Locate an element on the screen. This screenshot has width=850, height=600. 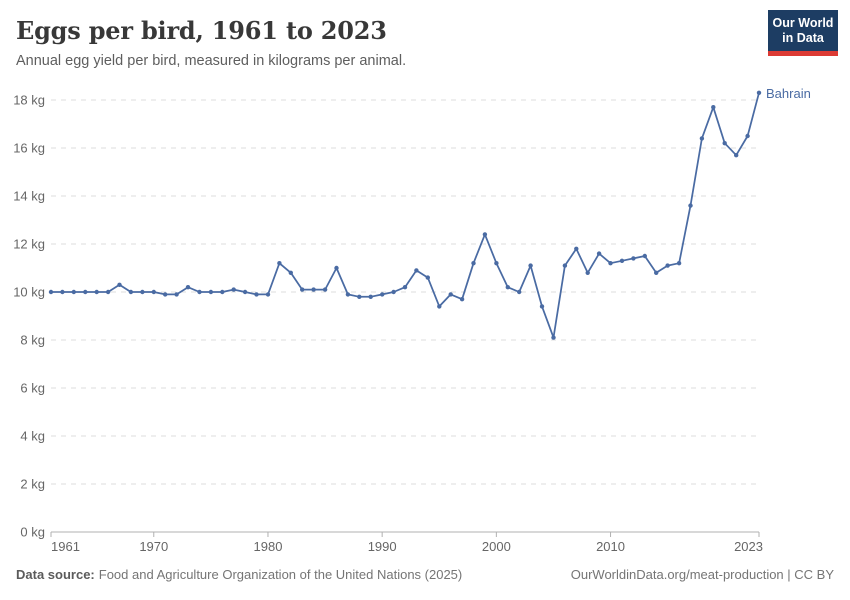
y-tick-label: 2 kg is located at coordinates (32, 484).